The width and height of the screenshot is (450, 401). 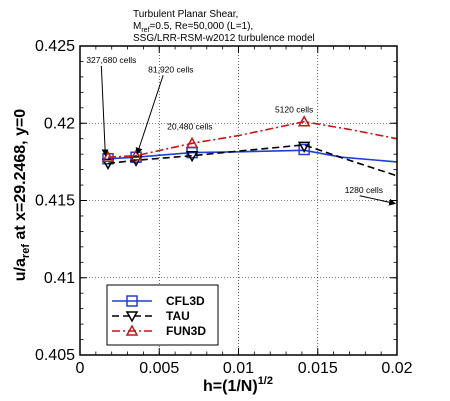 I want to click on annotation-label: 5120 cells, so click(x=294, y=109).